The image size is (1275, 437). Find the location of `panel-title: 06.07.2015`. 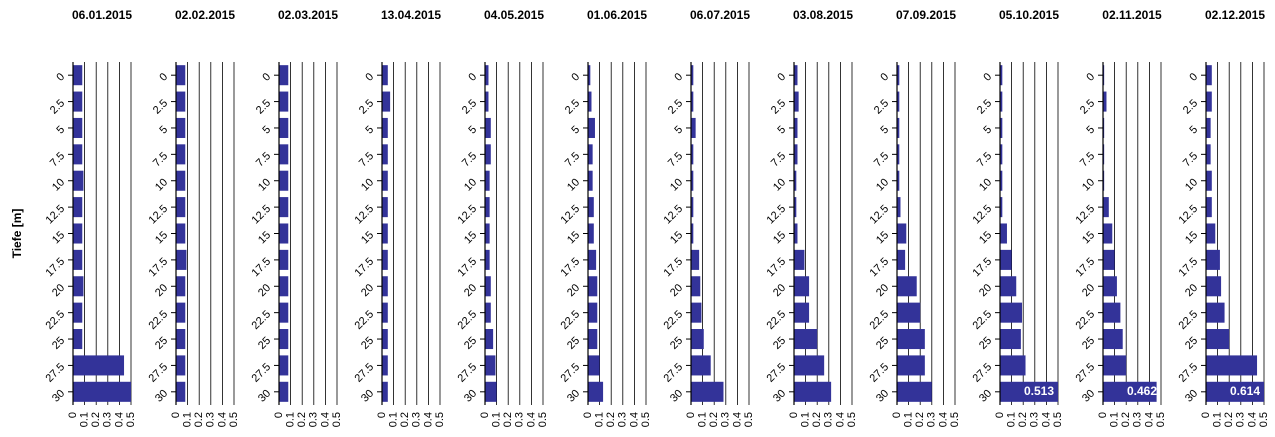

panel-title: 06.07.2015 is located at coordinates (720, 15).